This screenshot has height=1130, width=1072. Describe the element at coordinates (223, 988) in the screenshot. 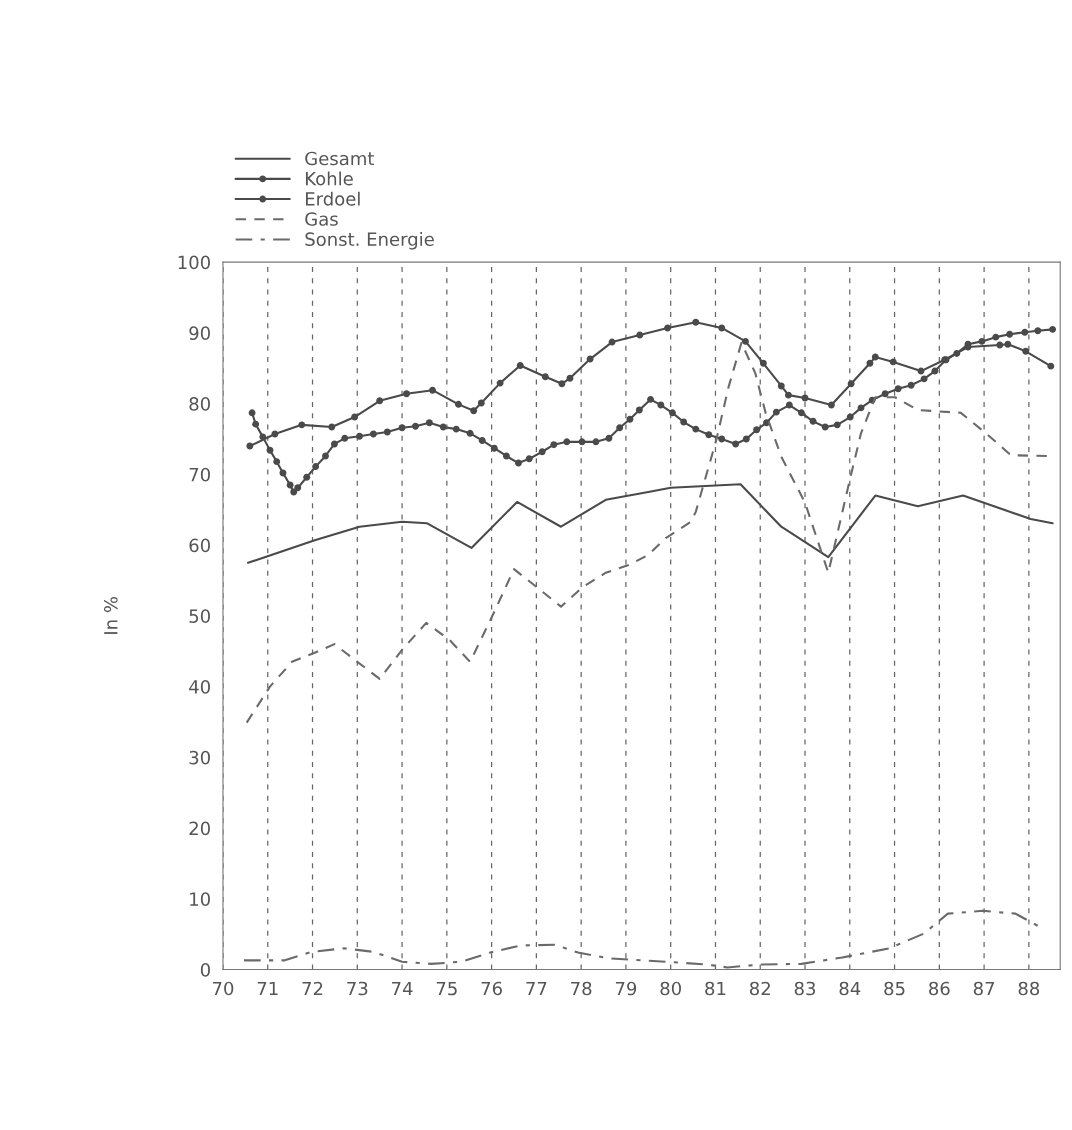

I see `x-tick-label: 70` at that location.